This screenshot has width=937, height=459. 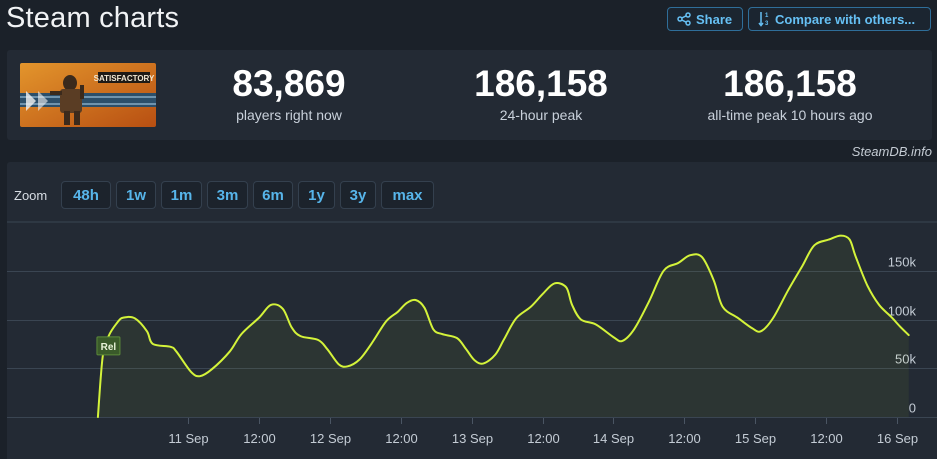 What do you see at coordinates (289, 83) in the screenshot?
I see `players-now-value: 83,869` at bounding box center [289, 83].